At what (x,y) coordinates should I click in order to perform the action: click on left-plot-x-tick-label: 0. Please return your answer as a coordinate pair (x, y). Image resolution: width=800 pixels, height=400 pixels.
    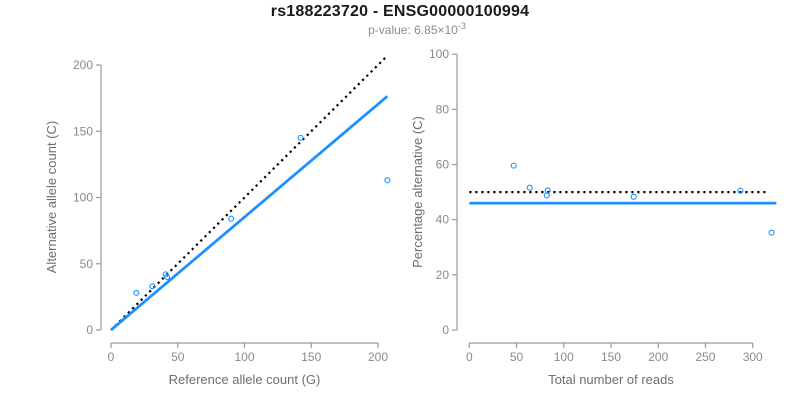
    Looking at the image, I should click on (111, 357).